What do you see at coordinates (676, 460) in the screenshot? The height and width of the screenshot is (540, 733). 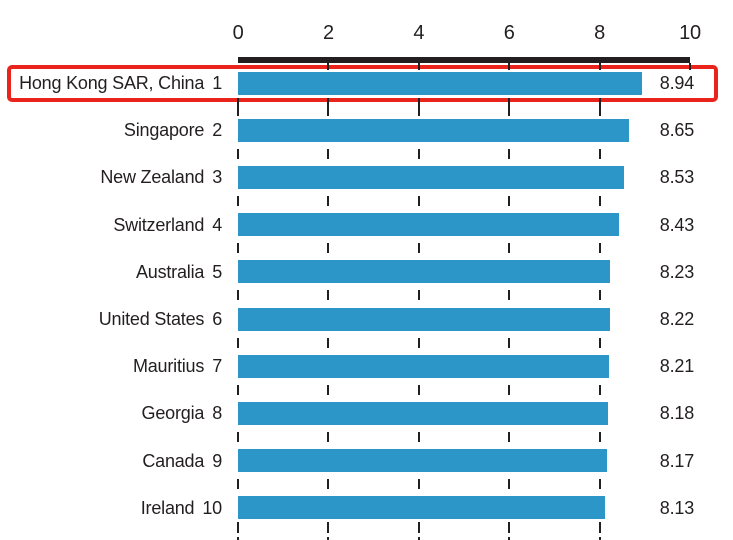 I see `value-label: 8.17` at bounding box center [676, 460].